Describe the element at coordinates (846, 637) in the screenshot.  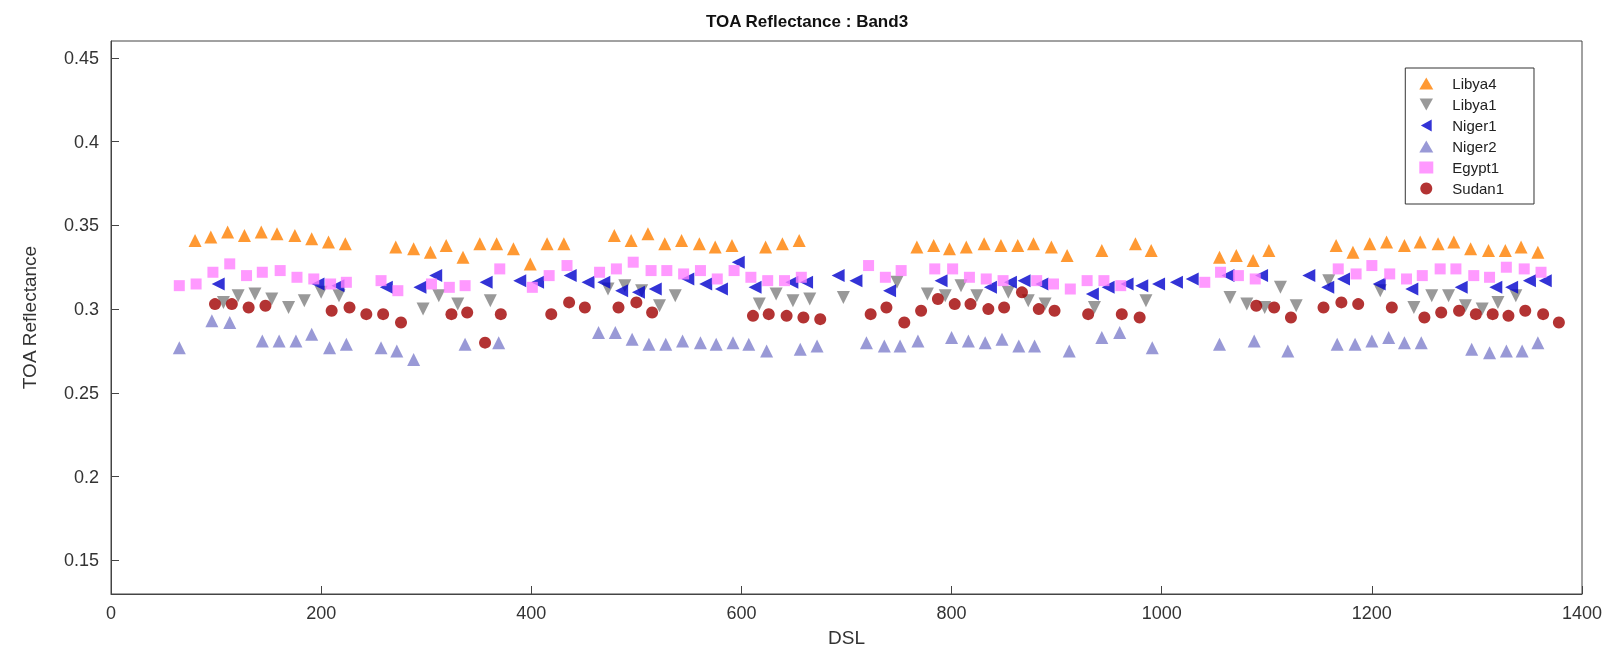
I see `x-axis-title: DSL` at that location.